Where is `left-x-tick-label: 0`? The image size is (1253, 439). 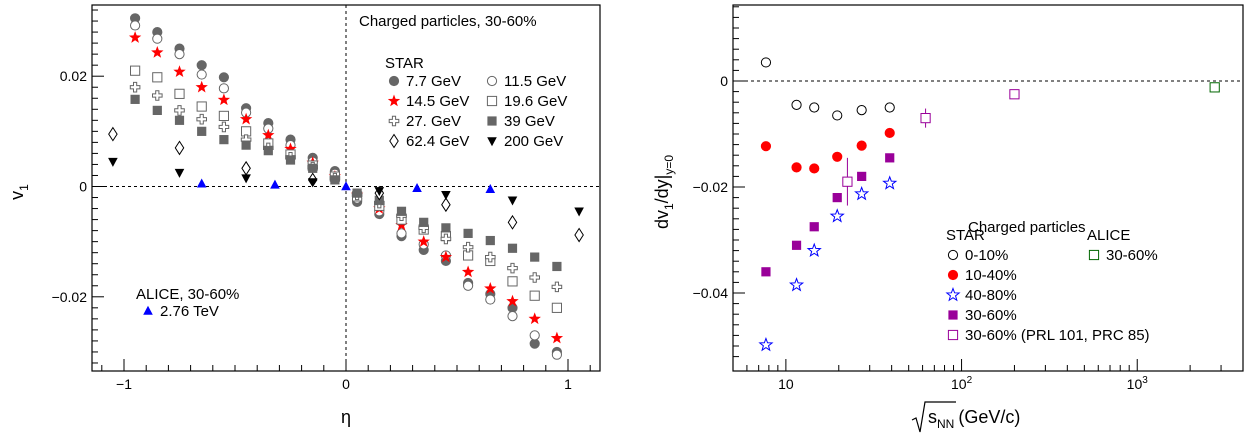
left-x-tick-label: 0 is located at coordinates (346, 384).